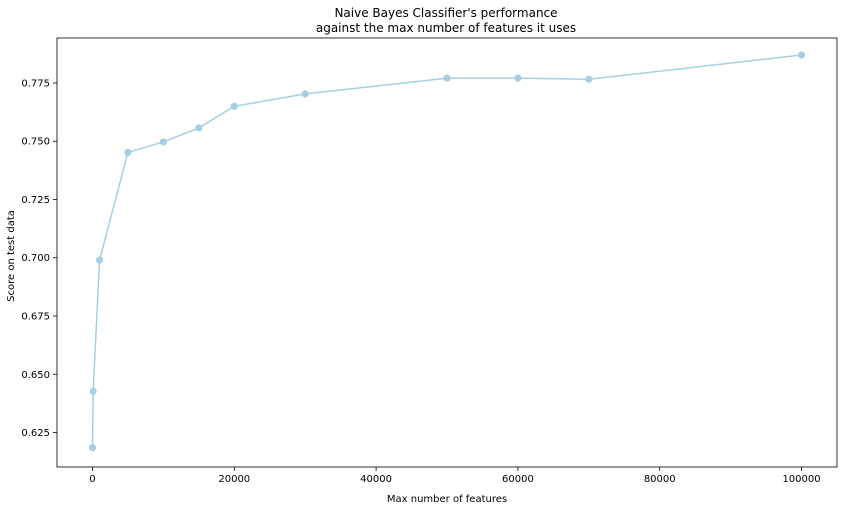 The width and height of the screenshot is (845, 511). Describe the element at coordinates (518, 479) in the screenshot. I see `x-tick-label: 60000` at that location.